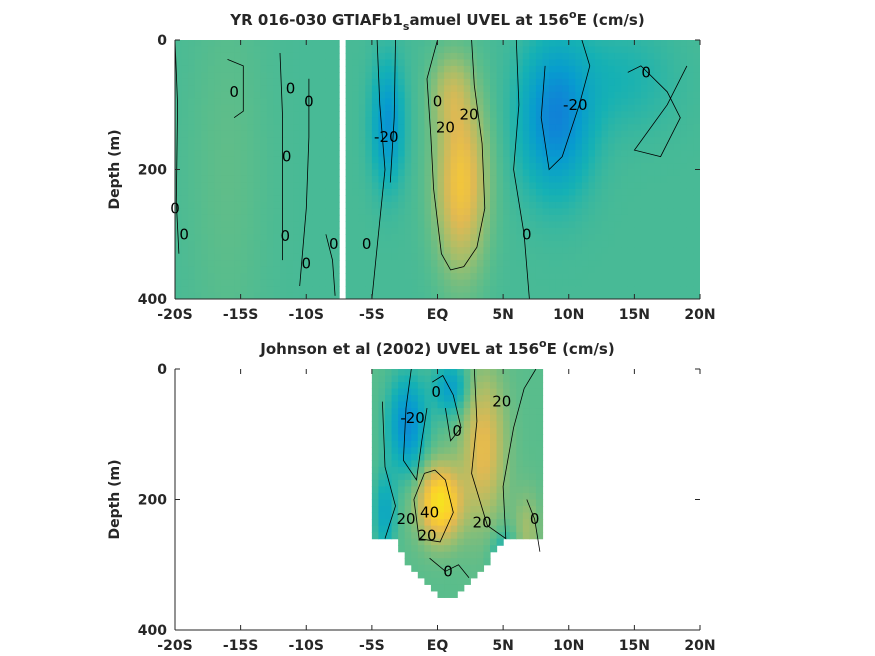 Image resolution: width=875 pixels, height=656 pixels. I want to click on title-part: E (cm/s), so click(611, 20).